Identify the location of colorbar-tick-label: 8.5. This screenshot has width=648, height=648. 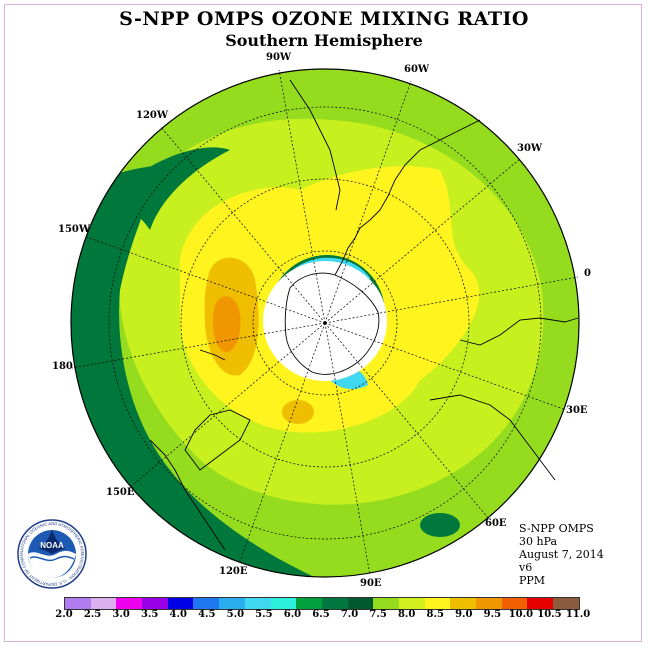
(435, 614).